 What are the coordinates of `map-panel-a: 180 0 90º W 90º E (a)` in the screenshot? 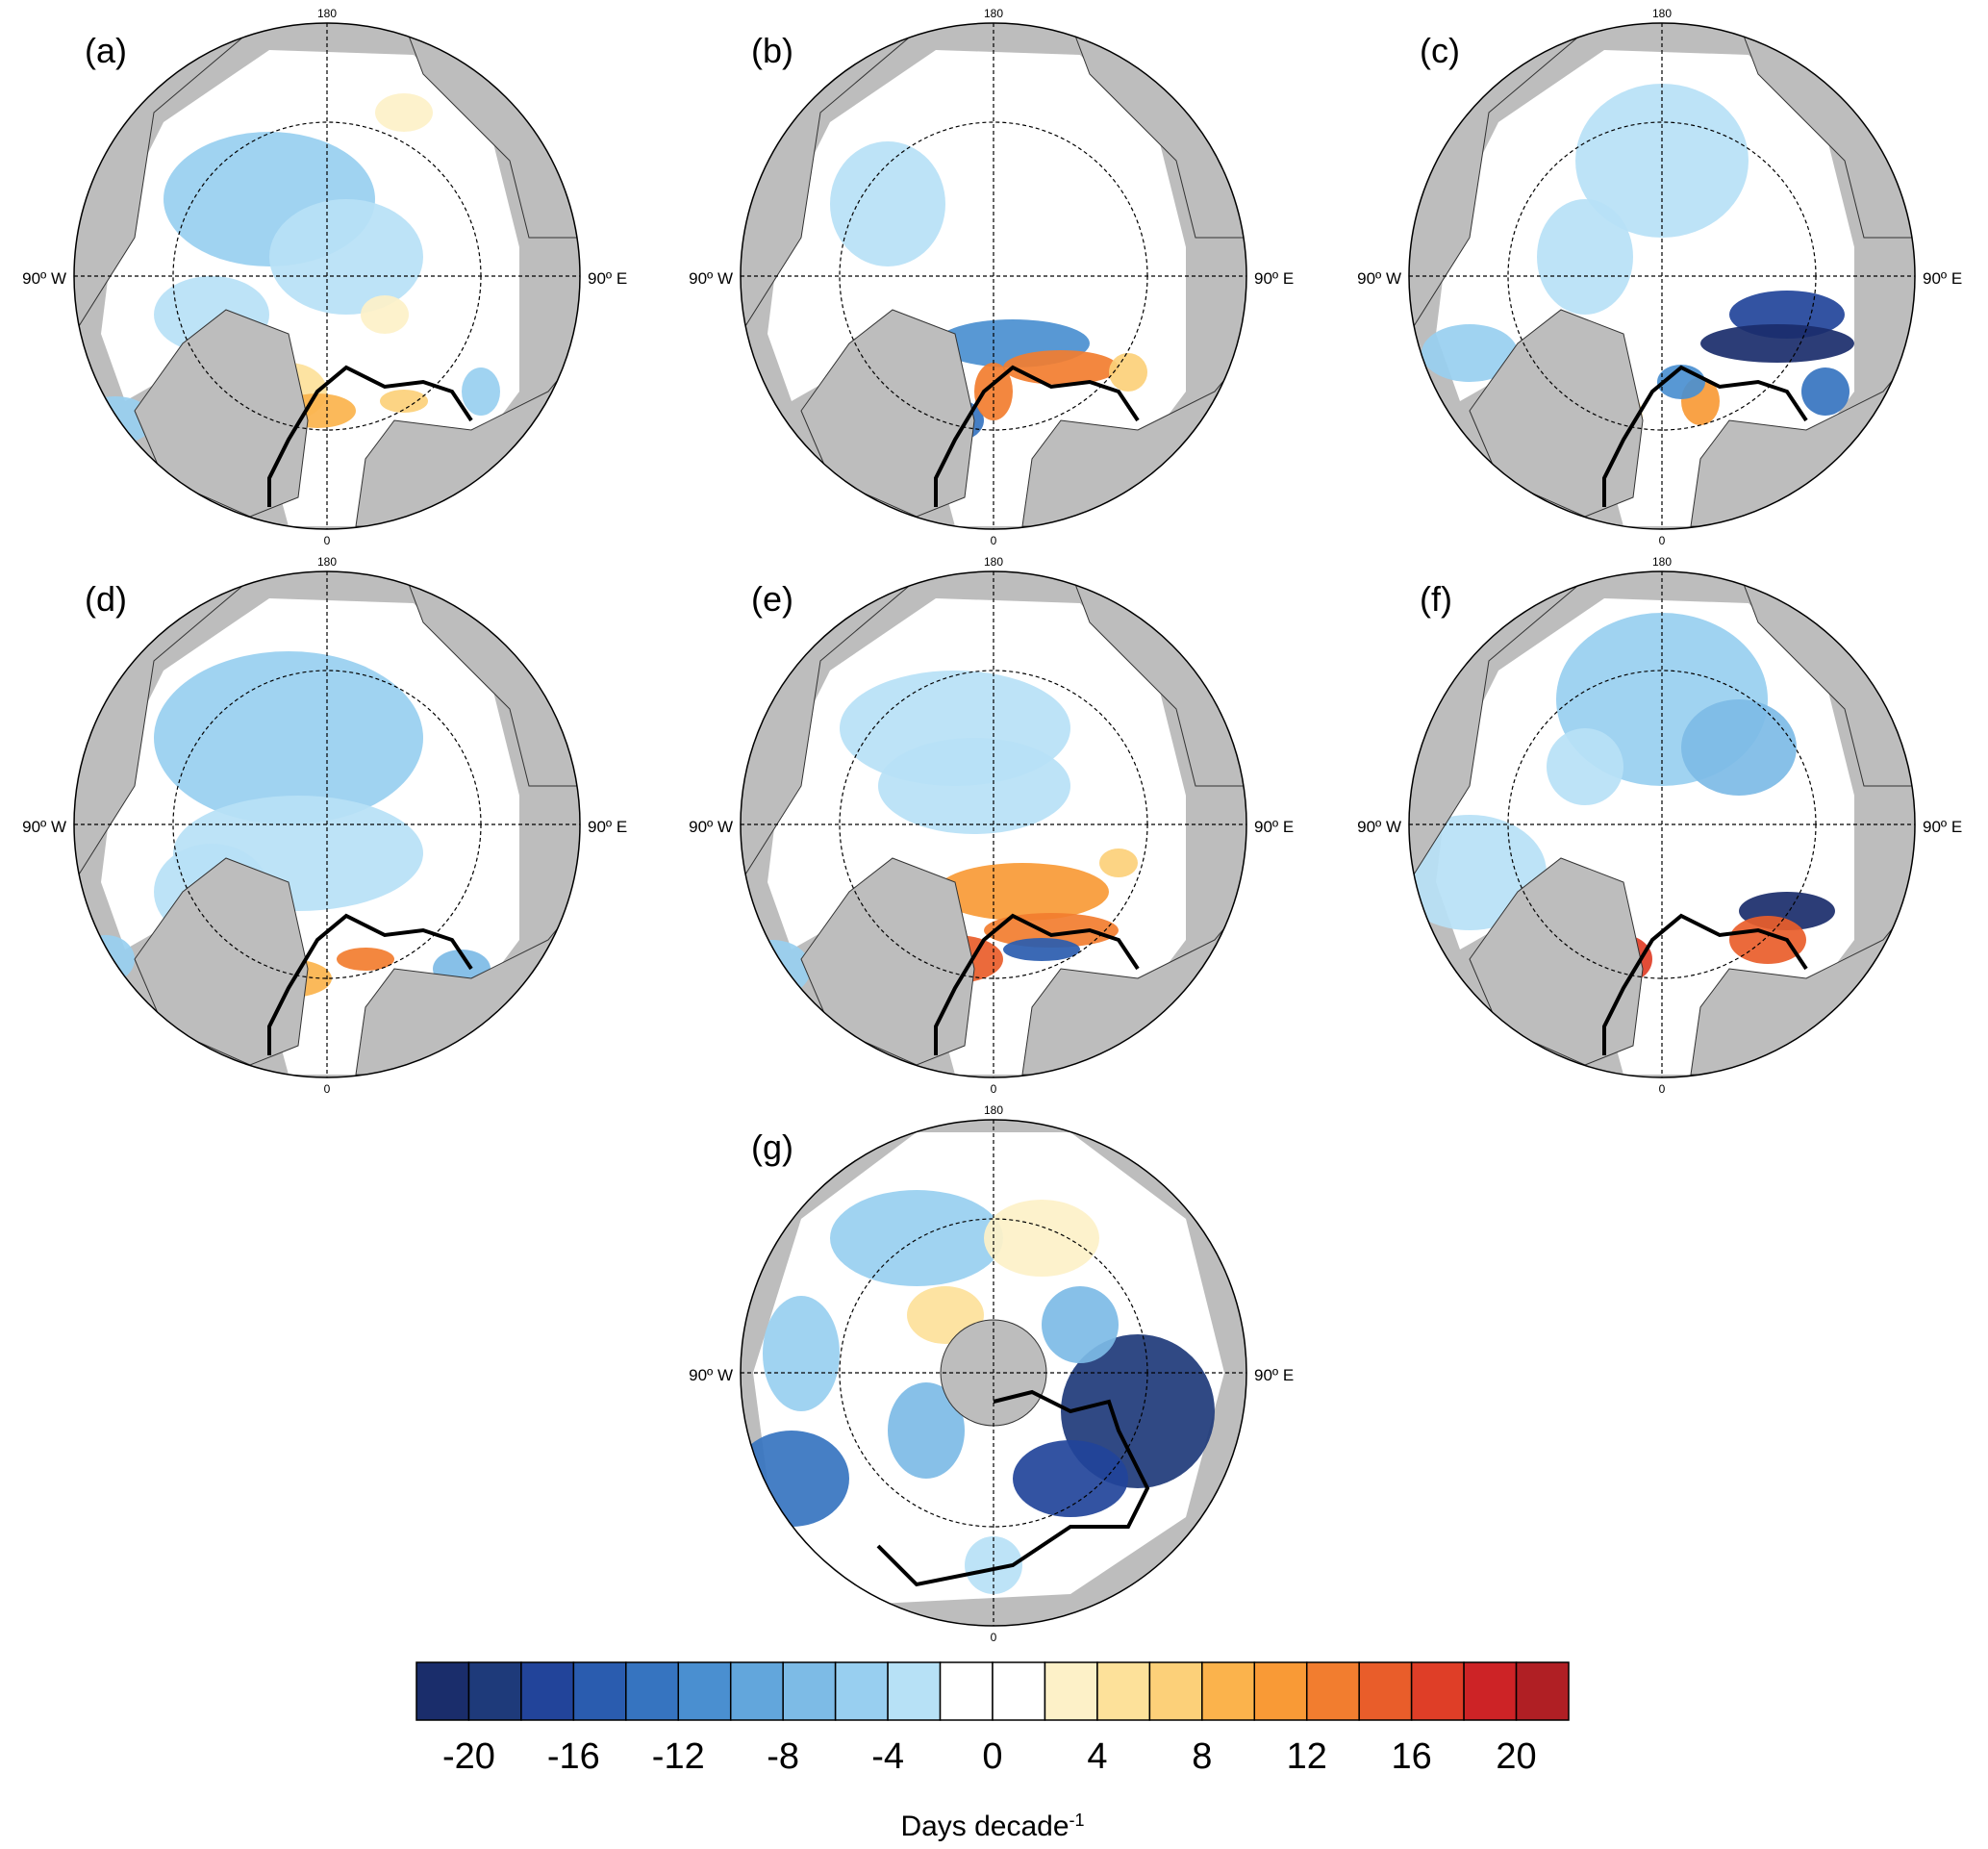 It's located at (324, 277).